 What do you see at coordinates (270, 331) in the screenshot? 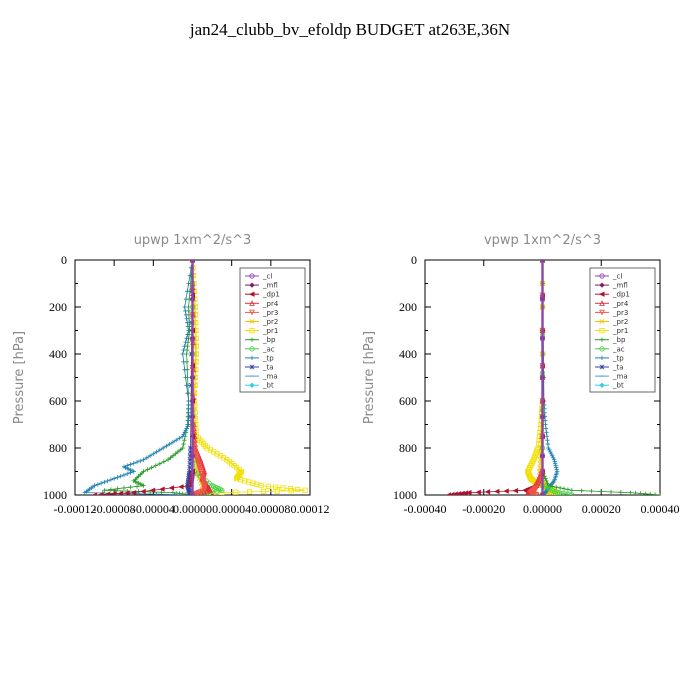
I see `legend-label: _pr1` at bounding box center [270, 331].